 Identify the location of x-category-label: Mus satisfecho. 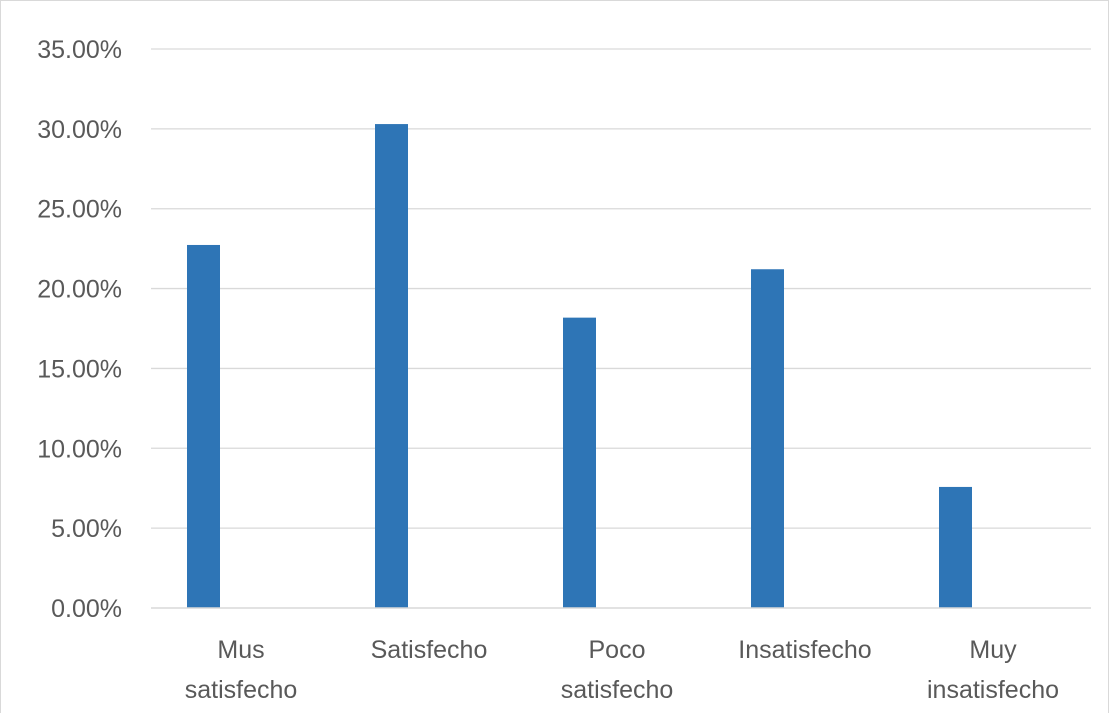
(241, 670).